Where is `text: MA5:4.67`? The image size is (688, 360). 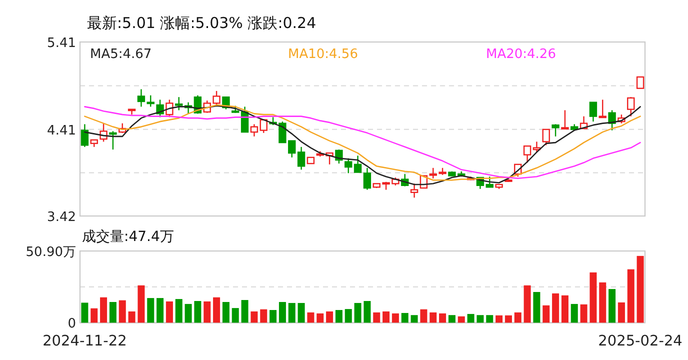 text: MA5:4.67 is located at coordinates (121, 54).